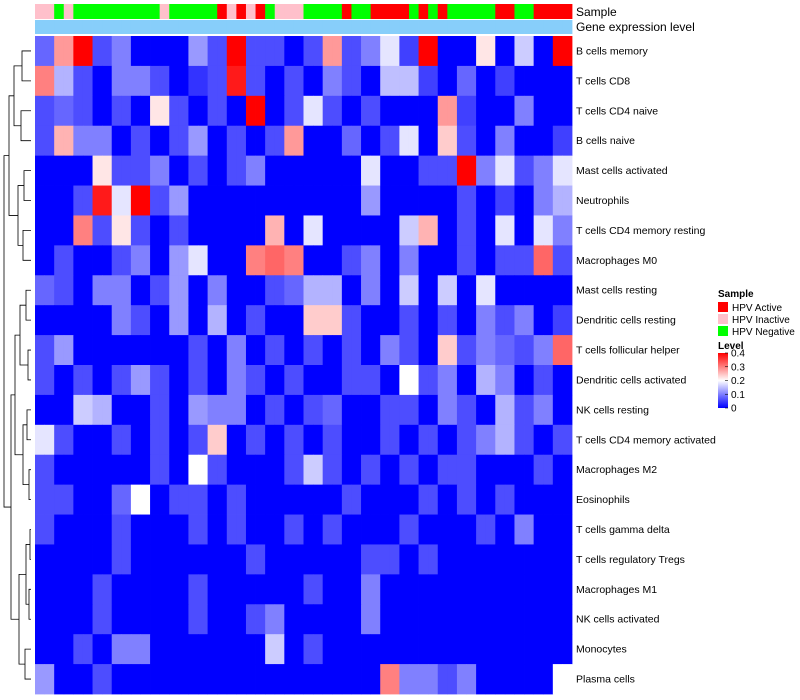  I want to click on dendrogram-branch, so click(7, 331).